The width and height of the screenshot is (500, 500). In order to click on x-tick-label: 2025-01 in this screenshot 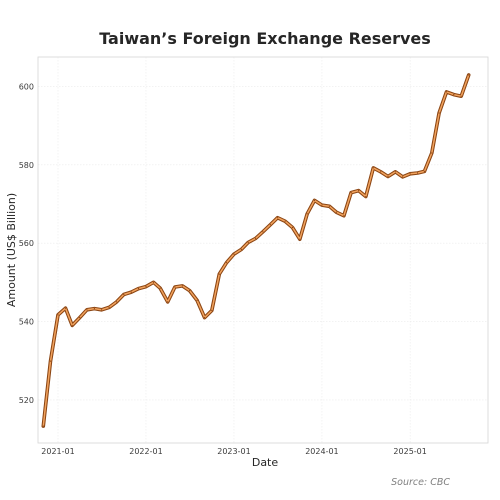, I will do `click(409, 451)`.